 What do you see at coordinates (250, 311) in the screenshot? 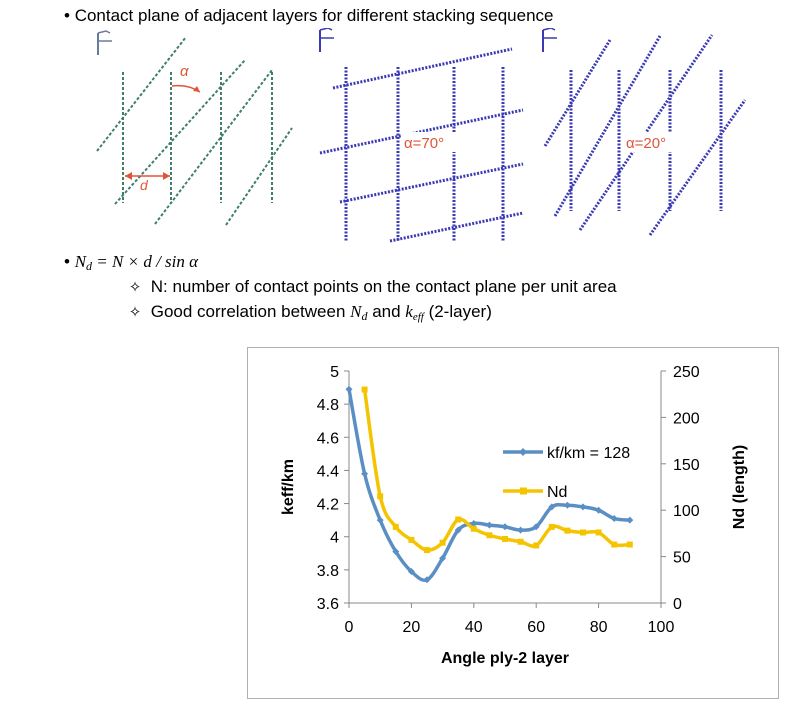
I see `sub2-pre: Good correlation between` at bounding box center [250, 311].